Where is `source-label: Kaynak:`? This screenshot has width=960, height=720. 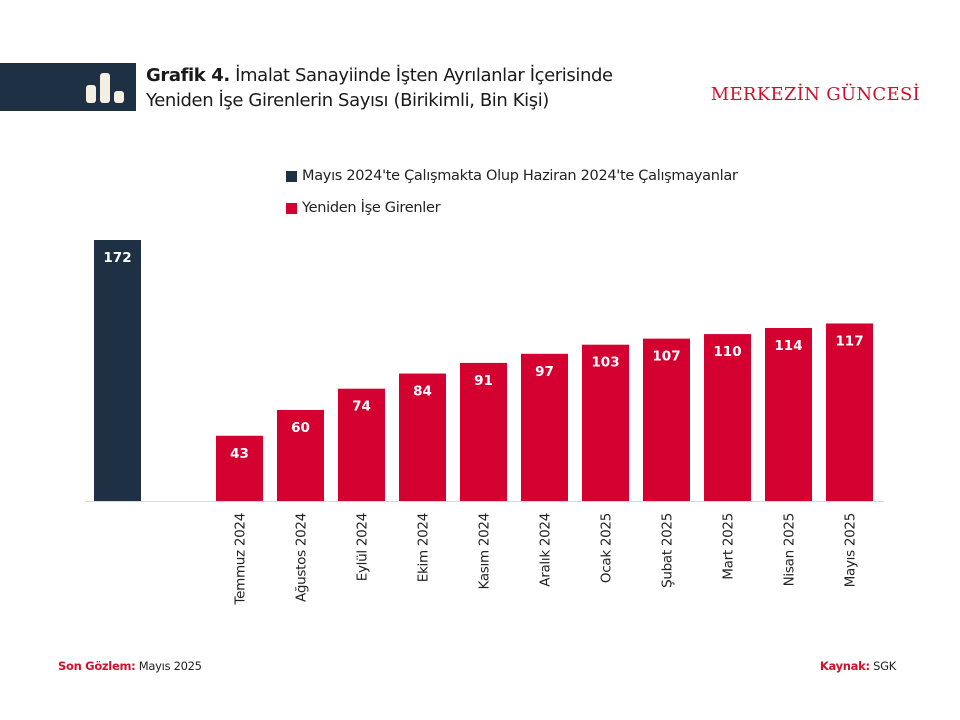 source-label: Kaynak: is located at coordinates (844, 666).